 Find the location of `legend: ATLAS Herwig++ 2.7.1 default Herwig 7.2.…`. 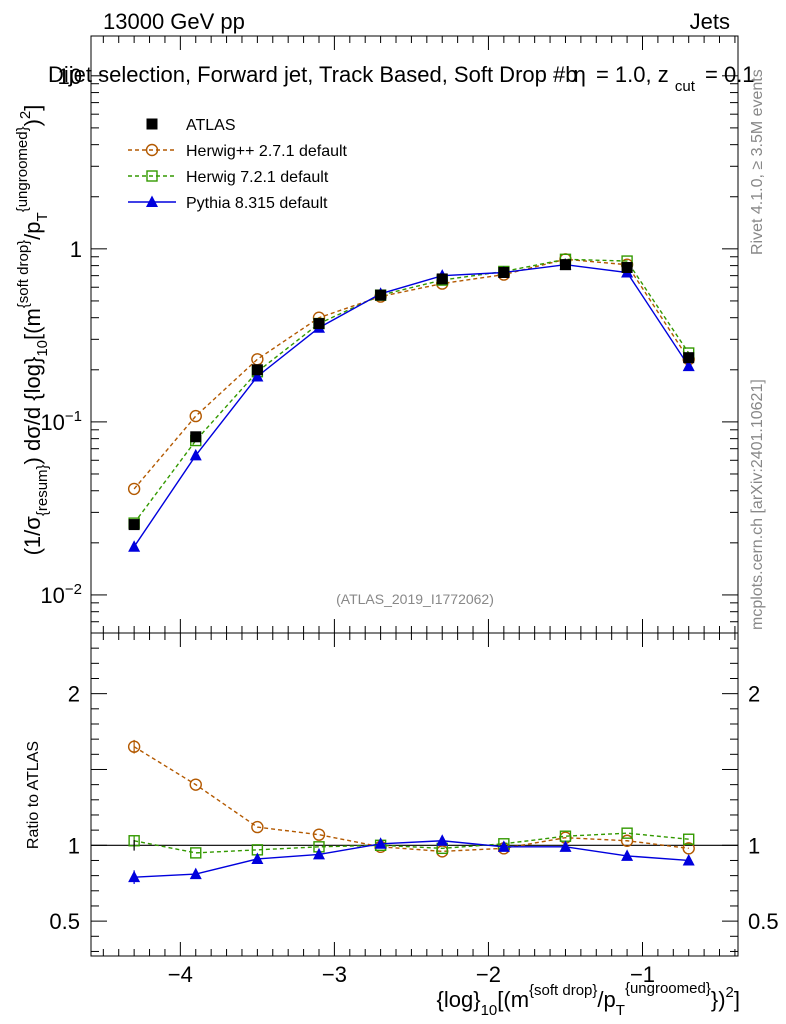

legend: ATLAS Herwig++ 2.7.1 default Herwig 7.2.… is located at coordinates (238, 164).